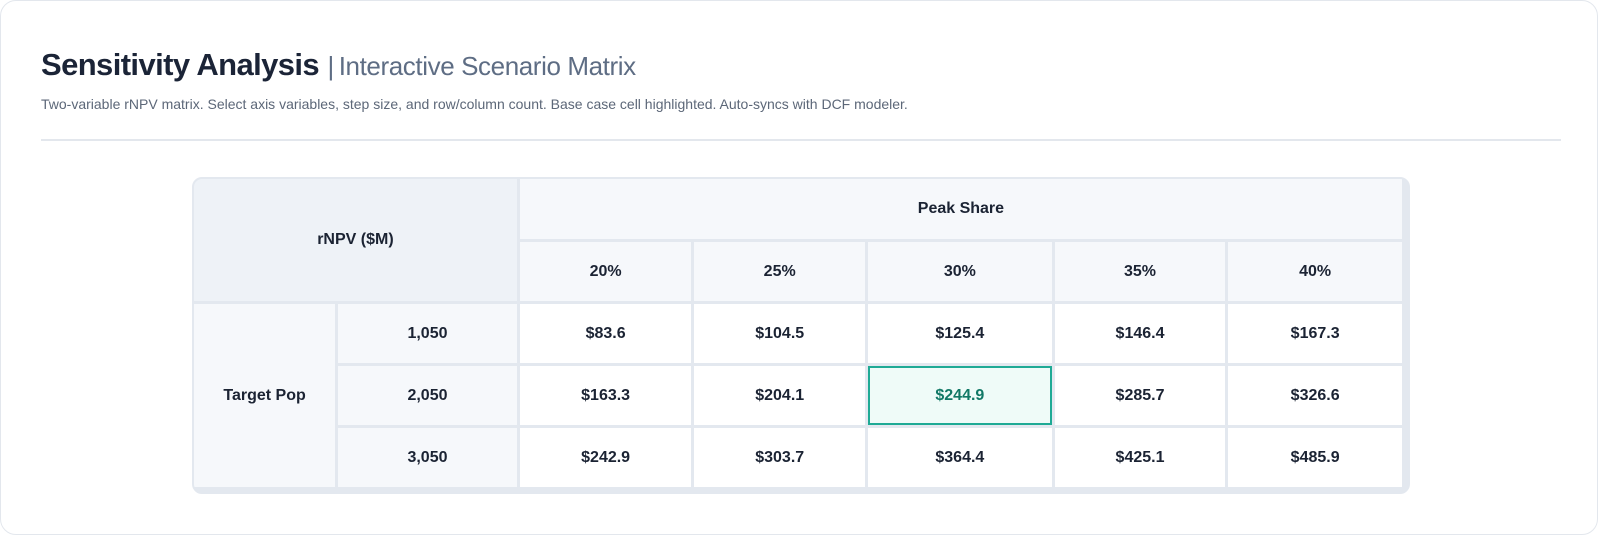 The width and height of the screenshot is (1600, 537). What do you see at coordinates (605, 271) in the screenshot?
I see `column-header: 20%` at bounding box center [605, 271].